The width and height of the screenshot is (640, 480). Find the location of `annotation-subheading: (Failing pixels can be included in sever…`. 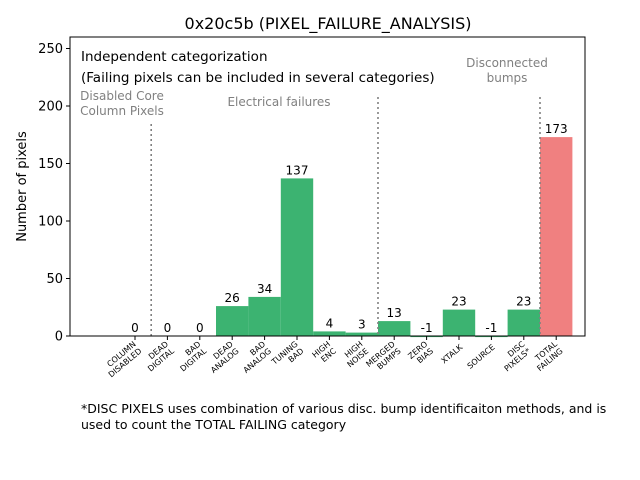

annotation-subheading: (Failing pixels can be included in sever… is located at coordinates (258, 78).